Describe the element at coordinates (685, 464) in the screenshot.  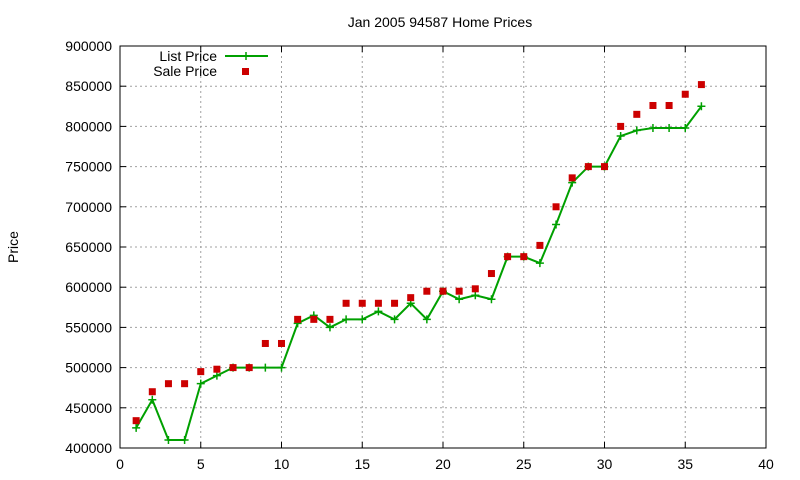
I see `x-tick-label: 35` at that location.